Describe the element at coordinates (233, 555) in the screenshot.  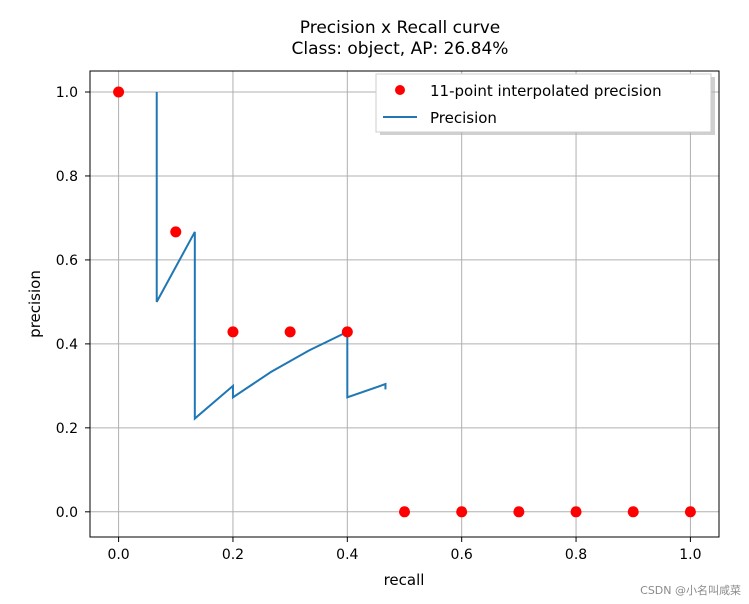
I see `x-tick-label: 0.2` at that location.